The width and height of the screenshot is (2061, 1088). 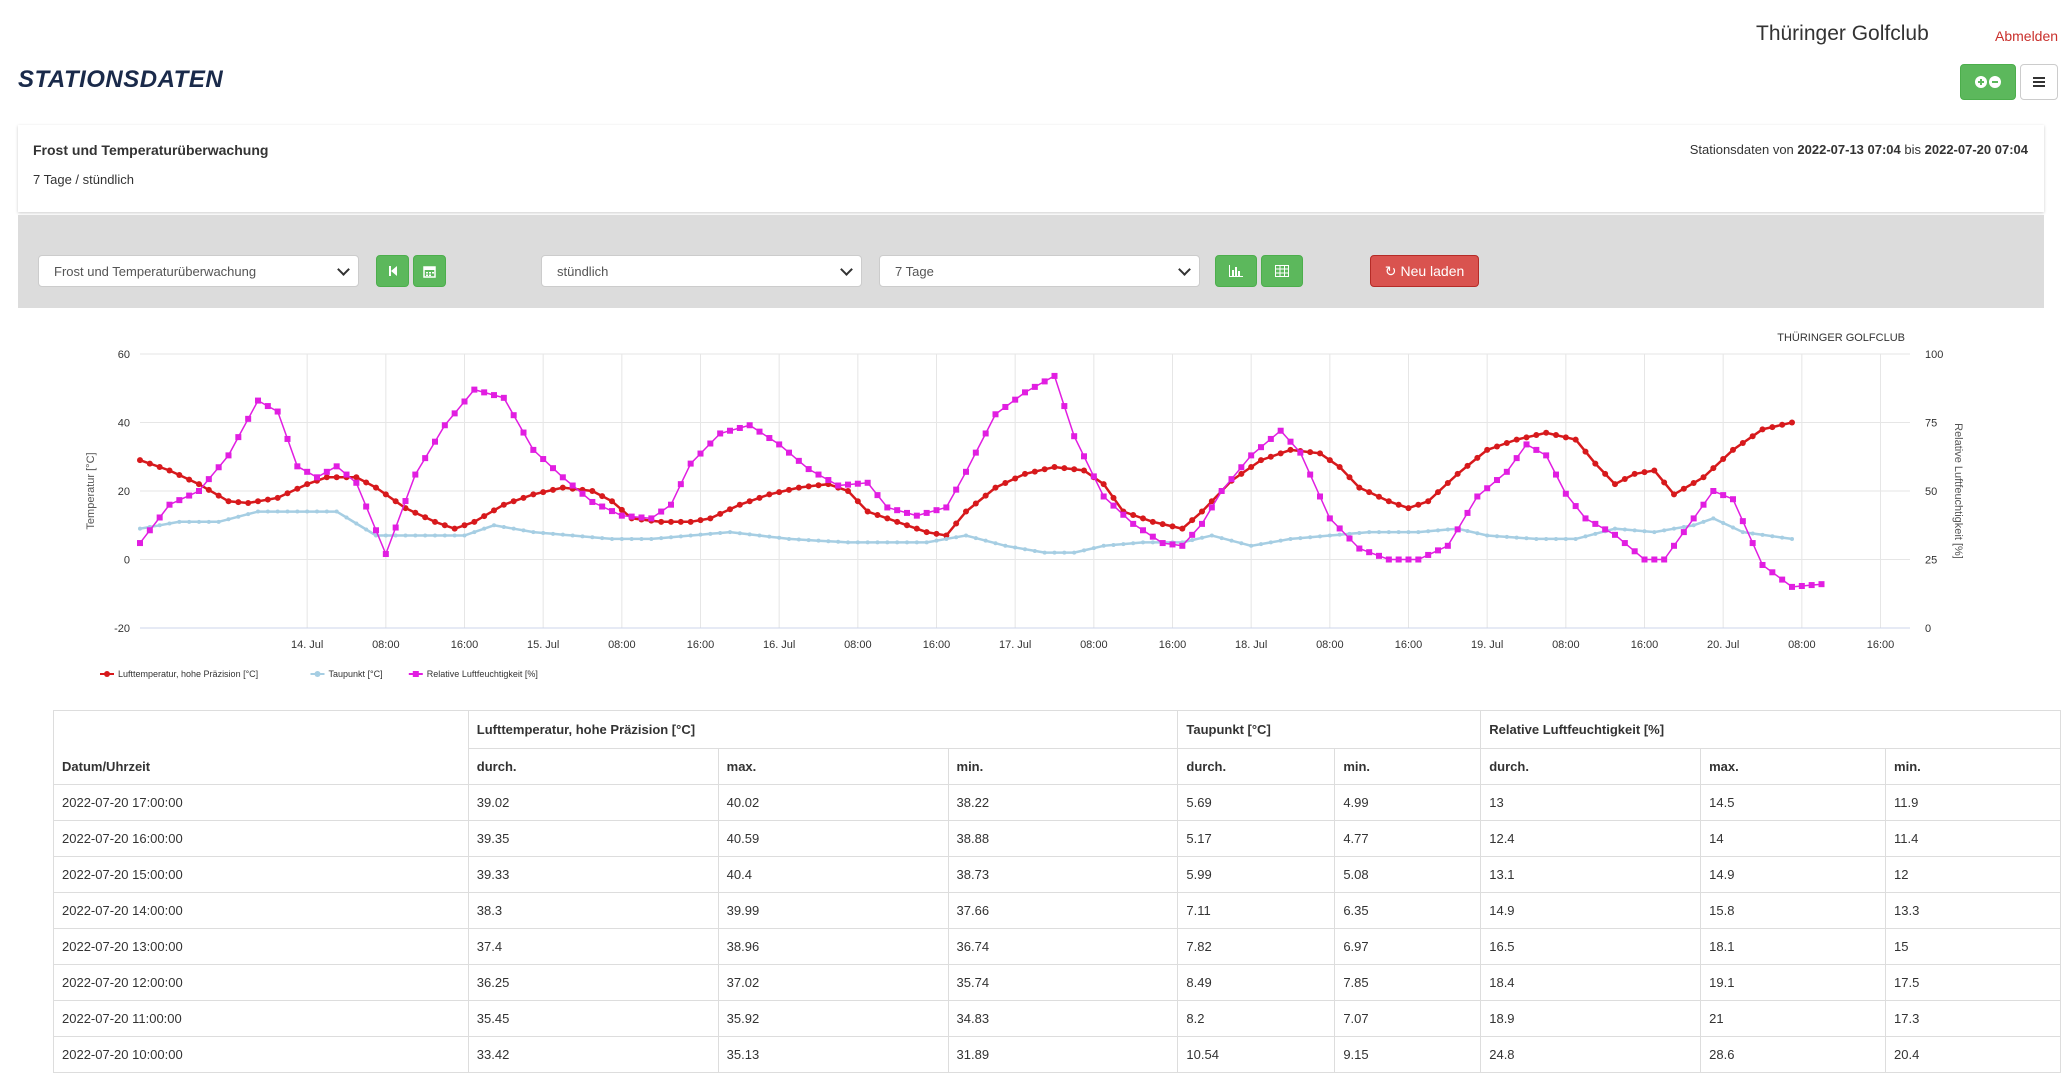 I want to click on range-to: 2022-07-20 07:04, so click(x=1976, y=149).